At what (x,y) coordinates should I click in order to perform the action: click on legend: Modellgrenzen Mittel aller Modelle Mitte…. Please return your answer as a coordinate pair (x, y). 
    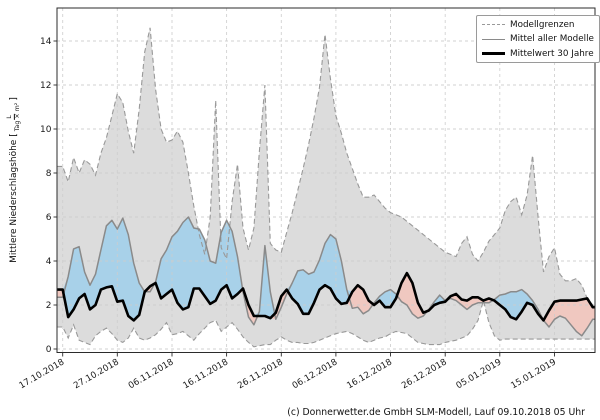
    Looking at the image, I should click on (538, 39).